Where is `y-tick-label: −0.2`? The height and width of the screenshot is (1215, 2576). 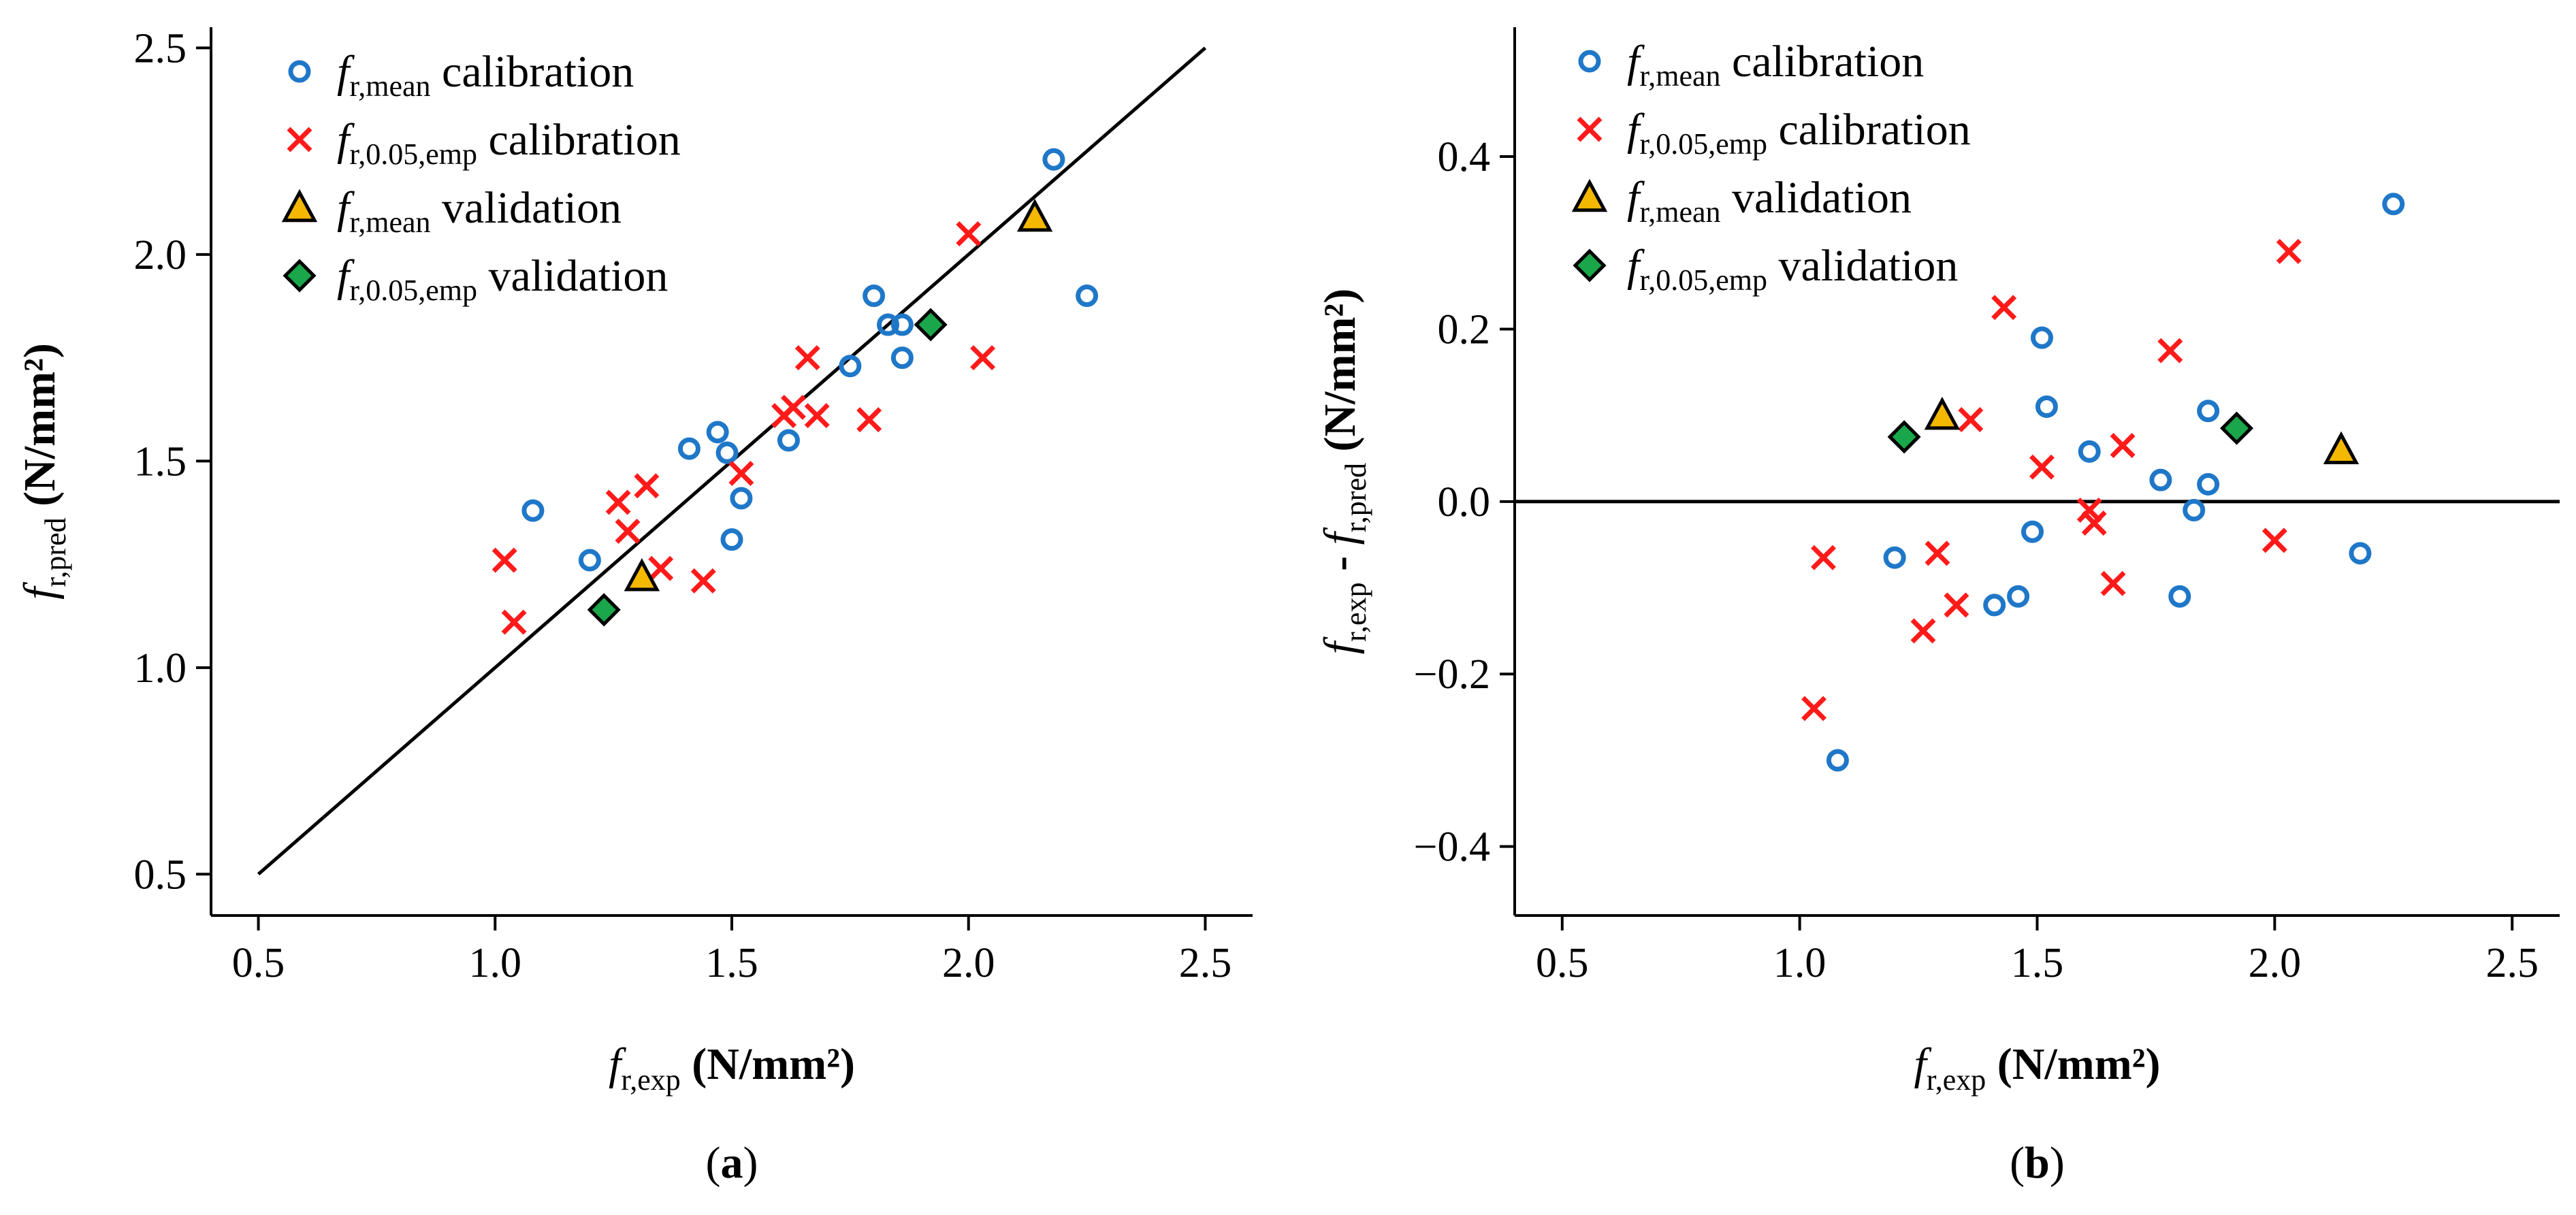
y-tick-label: −0.2 is located at coordinates (1452, 674).